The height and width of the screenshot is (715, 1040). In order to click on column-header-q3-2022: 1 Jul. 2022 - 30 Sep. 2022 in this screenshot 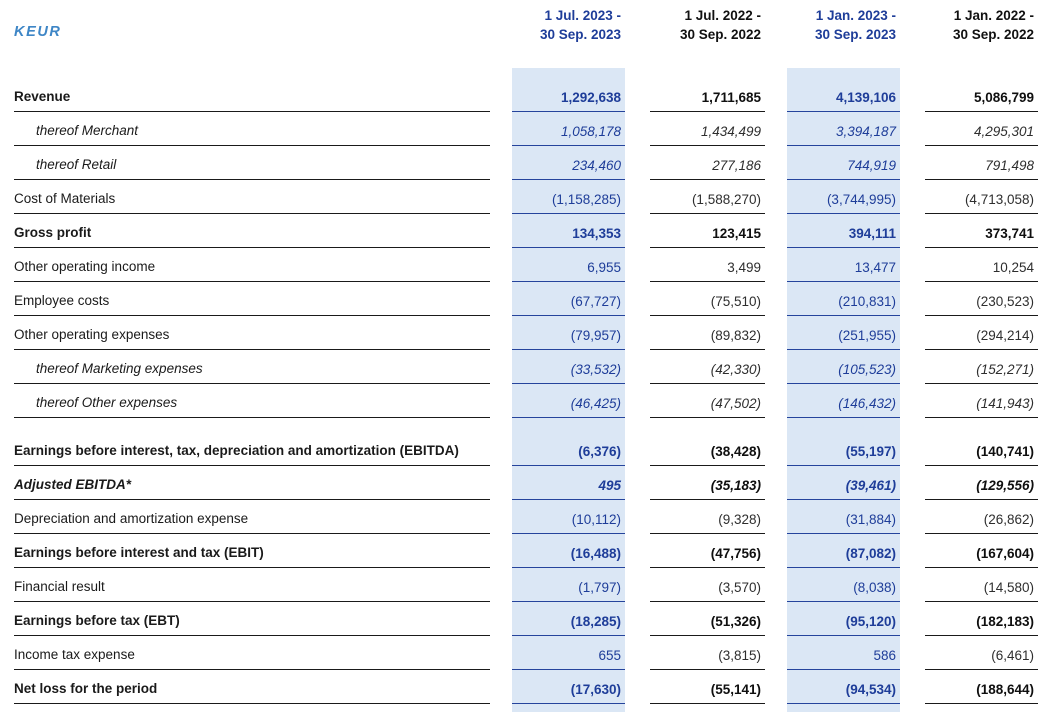, I will do `click(707, 24)`.